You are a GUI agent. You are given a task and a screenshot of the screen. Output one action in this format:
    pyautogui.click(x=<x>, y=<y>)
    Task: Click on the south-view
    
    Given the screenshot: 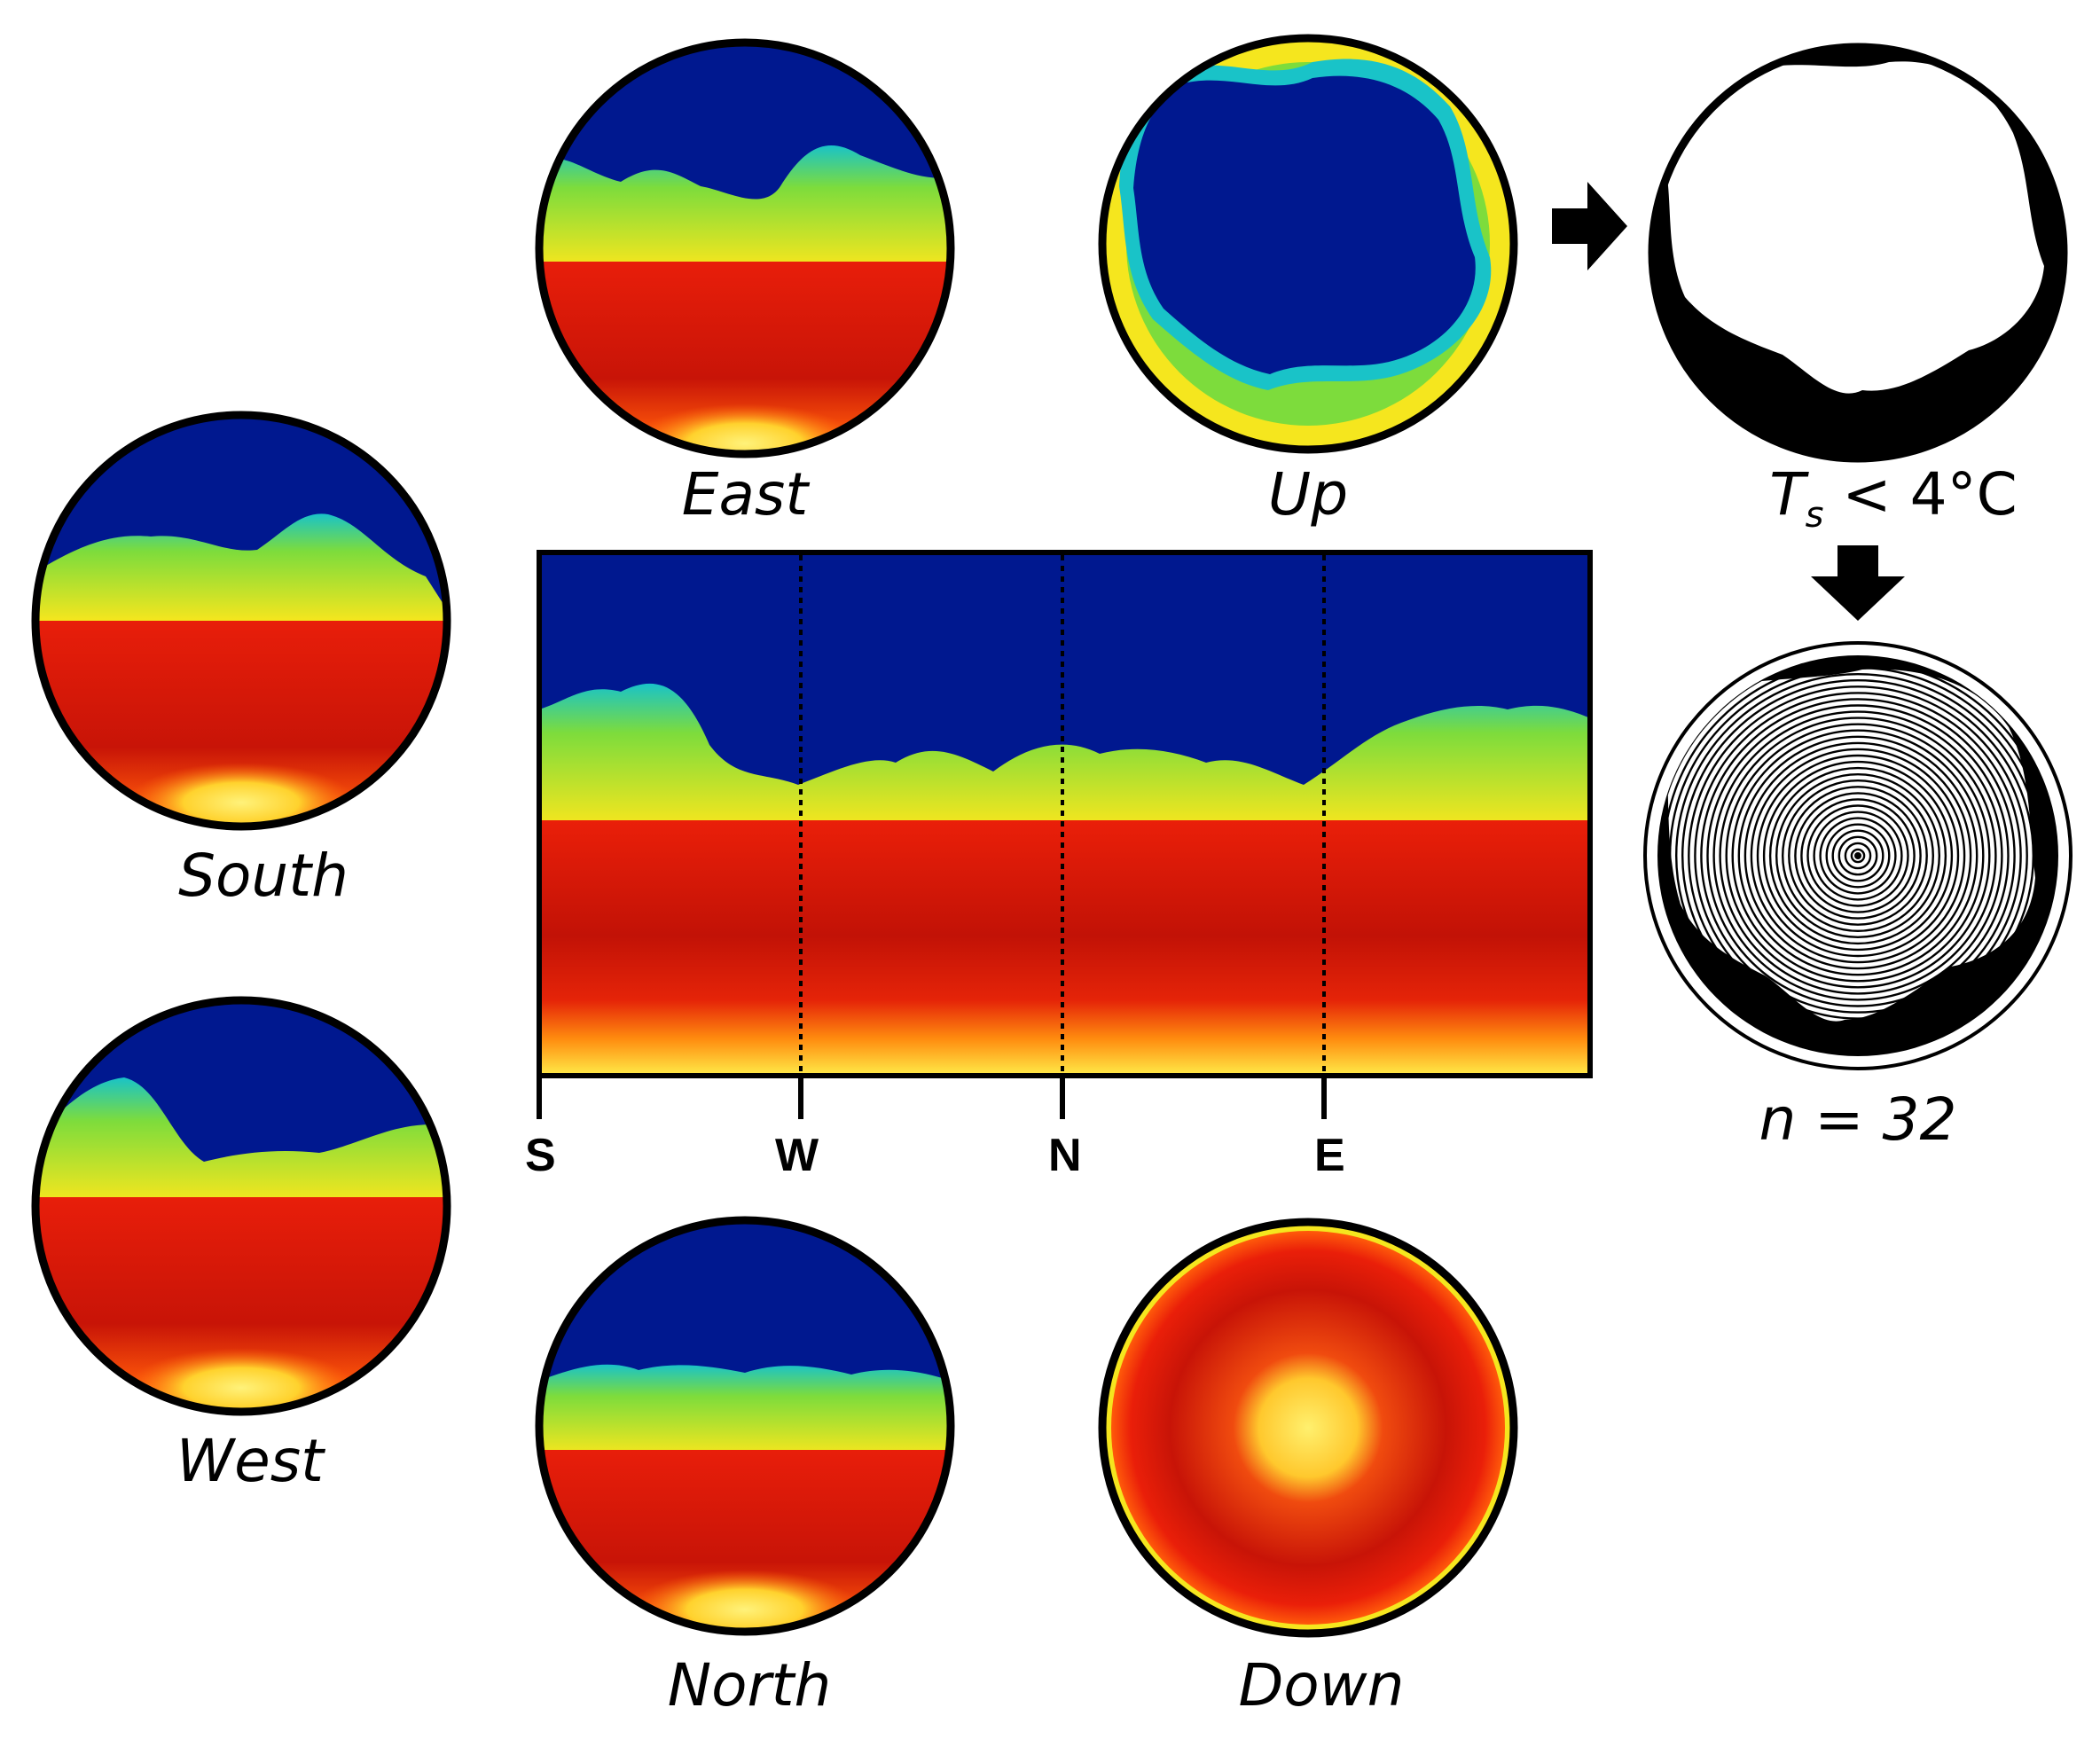 What is the action you would take?
    pyautogui.click(x=241, y=621)
    